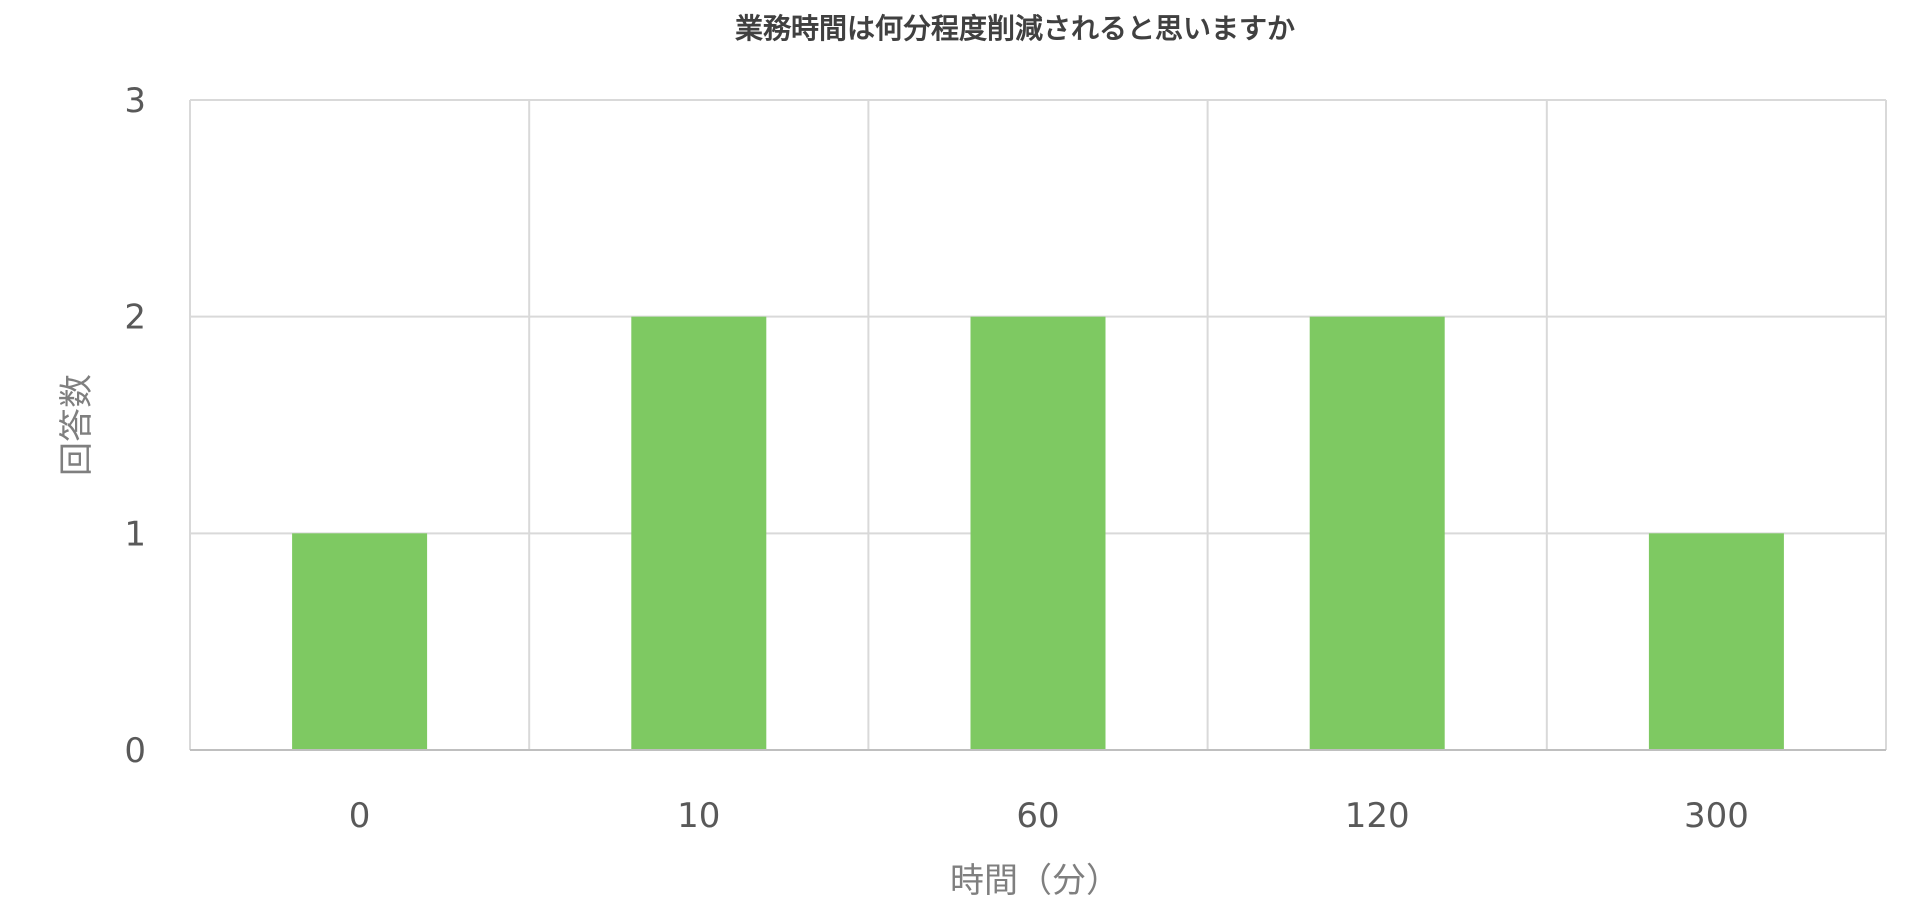 This screenshot has height=909, width=1920. What do you see at coordinates (135, 751) in the screenshot?
I see `y-tick-label-0: 0` at bounding box center [135, 751].